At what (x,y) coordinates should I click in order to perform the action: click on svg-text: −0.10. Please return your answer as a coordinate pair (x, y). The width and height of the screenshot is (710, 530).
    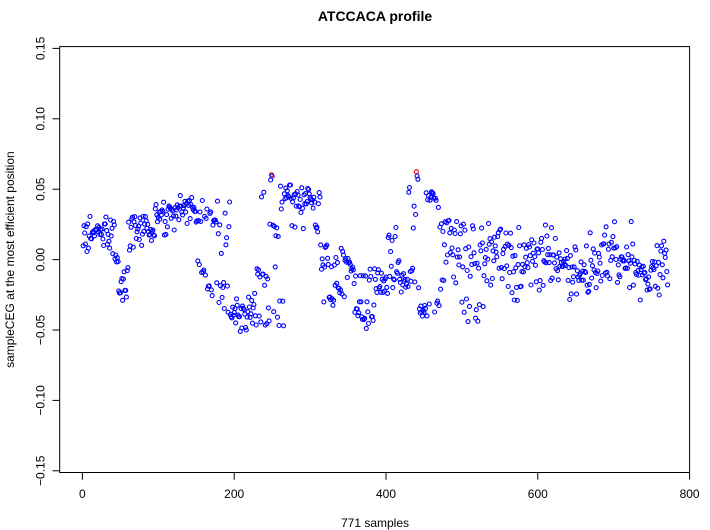
    Looking at the image, I should click on (41, 400).